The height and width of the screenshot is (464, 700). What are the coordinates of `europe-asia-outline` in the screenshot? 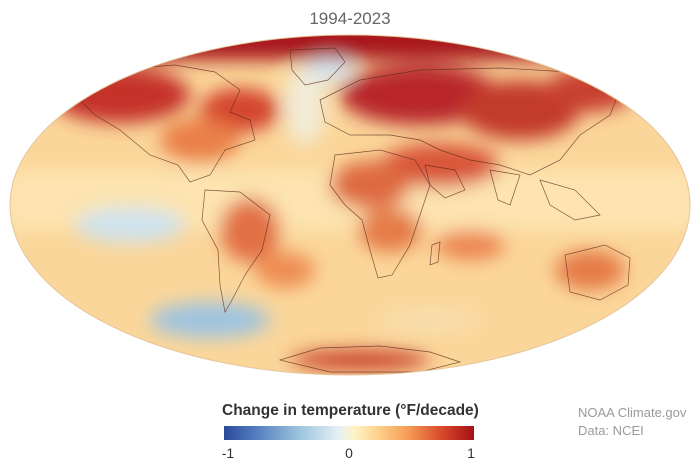 It's located at (470, 121).